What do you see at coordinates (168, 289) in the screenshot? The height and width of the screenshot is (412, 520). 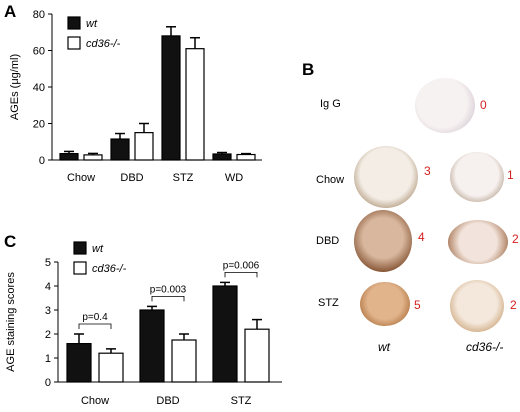 I see `p-value-label: p=0.003` at bounding box center [168, 289].